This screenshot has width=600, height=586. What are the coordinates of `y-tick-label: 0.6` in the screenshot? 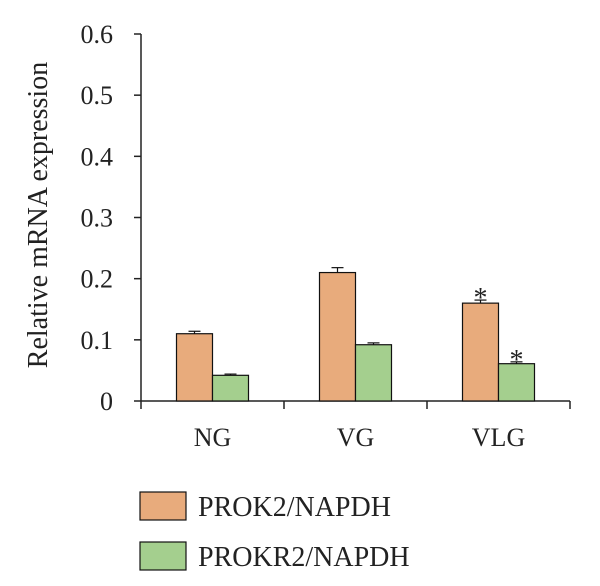 It's located at (97, 34).